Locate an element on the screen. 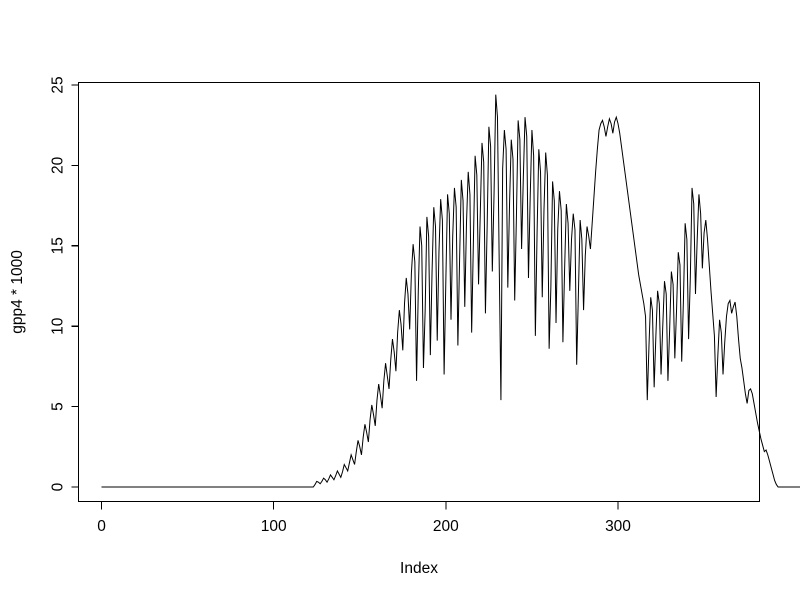 This screenshot has width=800, height=600. x-tick-label: 100 is located at coordinates (274, 526).